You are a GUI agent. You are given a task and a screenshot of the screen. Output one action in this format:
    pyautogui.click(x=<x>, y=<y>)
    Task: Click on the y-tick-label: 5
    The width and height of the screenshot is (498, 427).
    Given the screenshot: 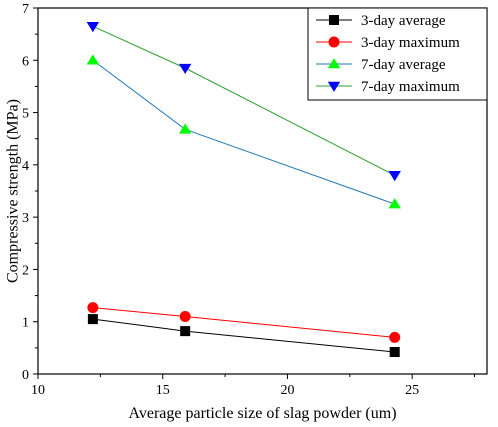 What is the action you would take?
    pyautogui.click(x=25, y=114)
    